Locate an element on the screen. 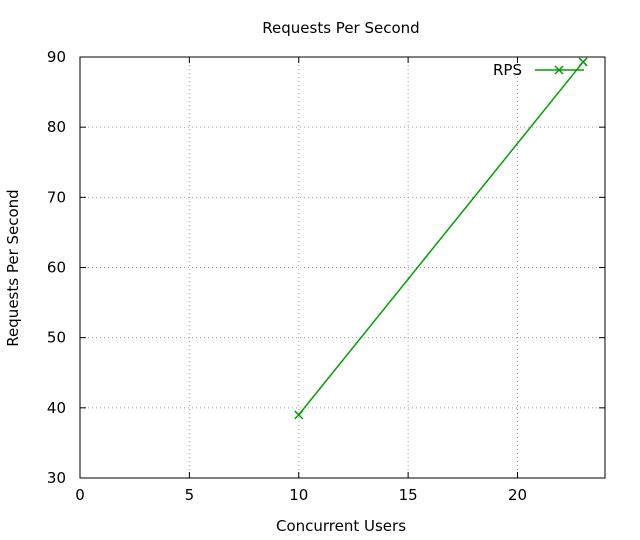 The width and height of the screenshot is (640, 540). x-tick-label: 20 is located at coordinates (517, 495).